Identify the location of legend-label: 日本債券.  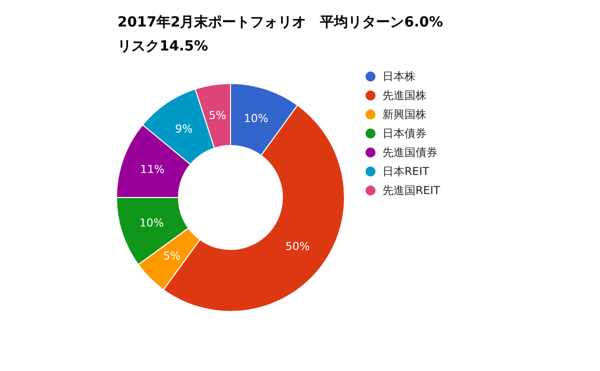
(404, 133).